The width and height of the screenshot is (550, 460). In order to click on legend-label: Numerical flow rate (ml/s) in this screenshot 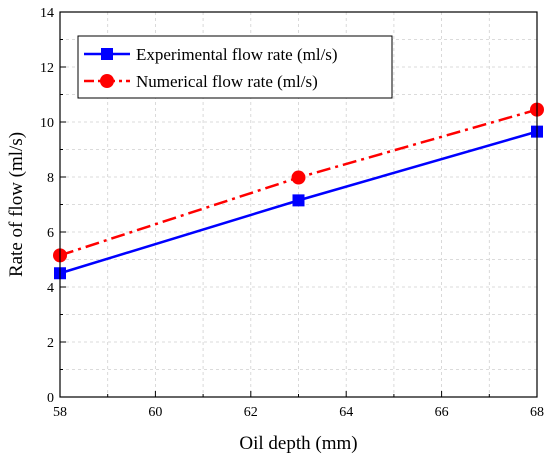, I will do `click(227, 81)`.